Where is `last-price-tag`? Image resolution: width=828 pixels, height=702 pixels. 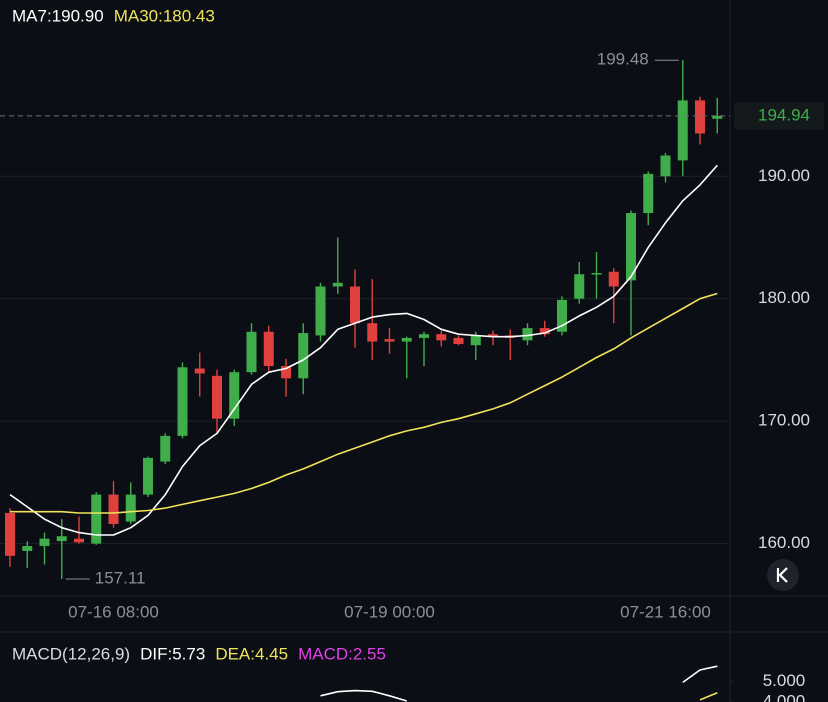 last-price-tag is located at coordinates (779, 115).